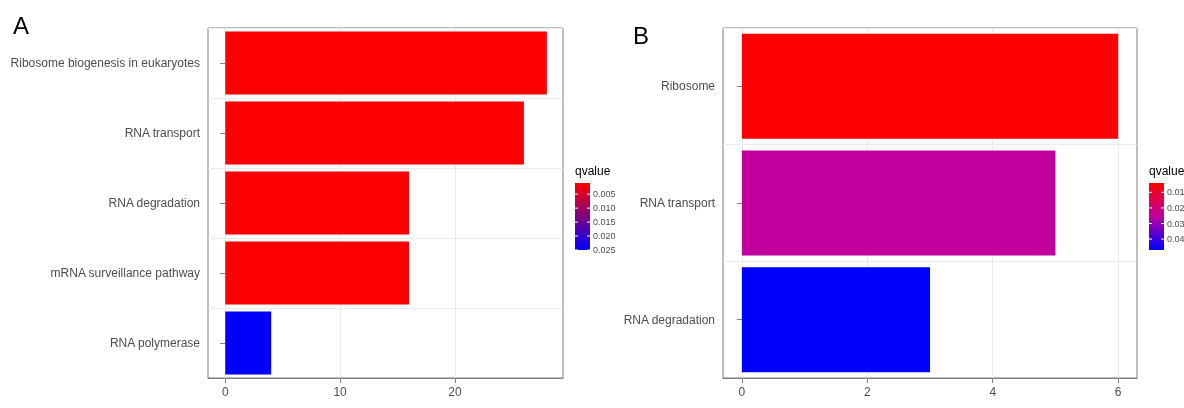  What do you see at coordinates (641, 35) in the screenshot?
I see `chart-title: B` at bounding box center [641, 35].